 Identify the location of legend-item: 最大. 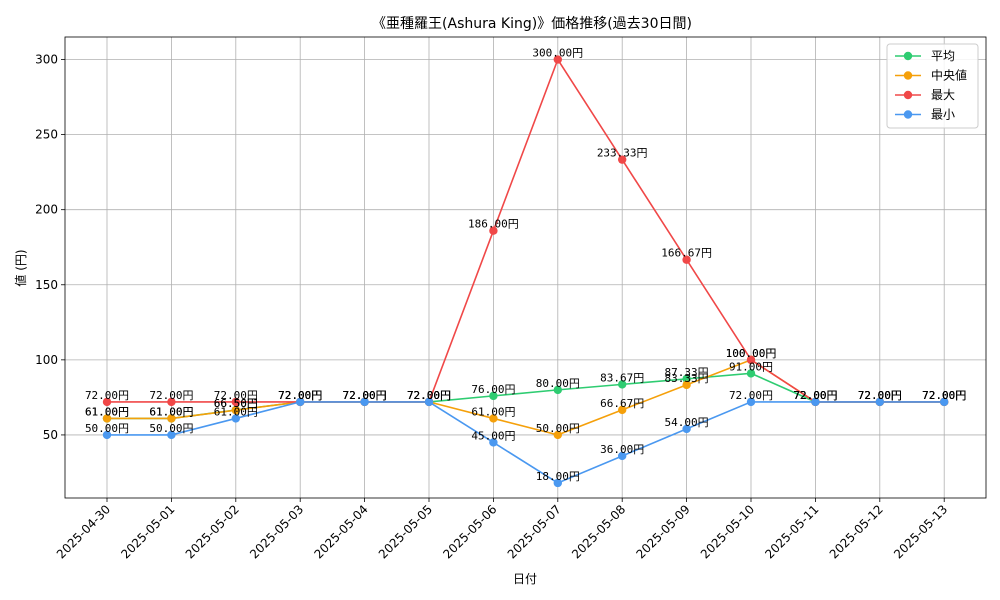
(925, 95).